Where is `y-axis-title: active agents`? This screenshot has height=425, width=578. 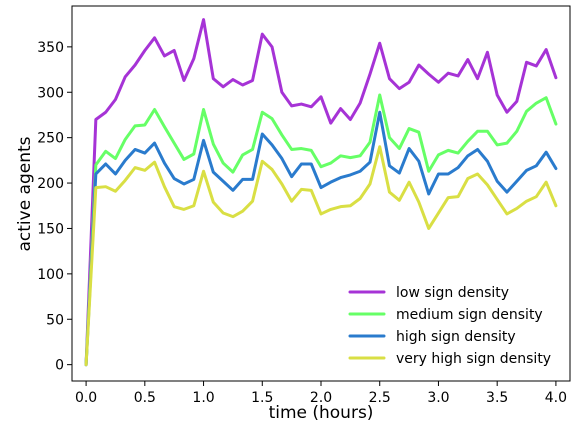
y-axis-title: active agents is located at coordinates (25, 193).